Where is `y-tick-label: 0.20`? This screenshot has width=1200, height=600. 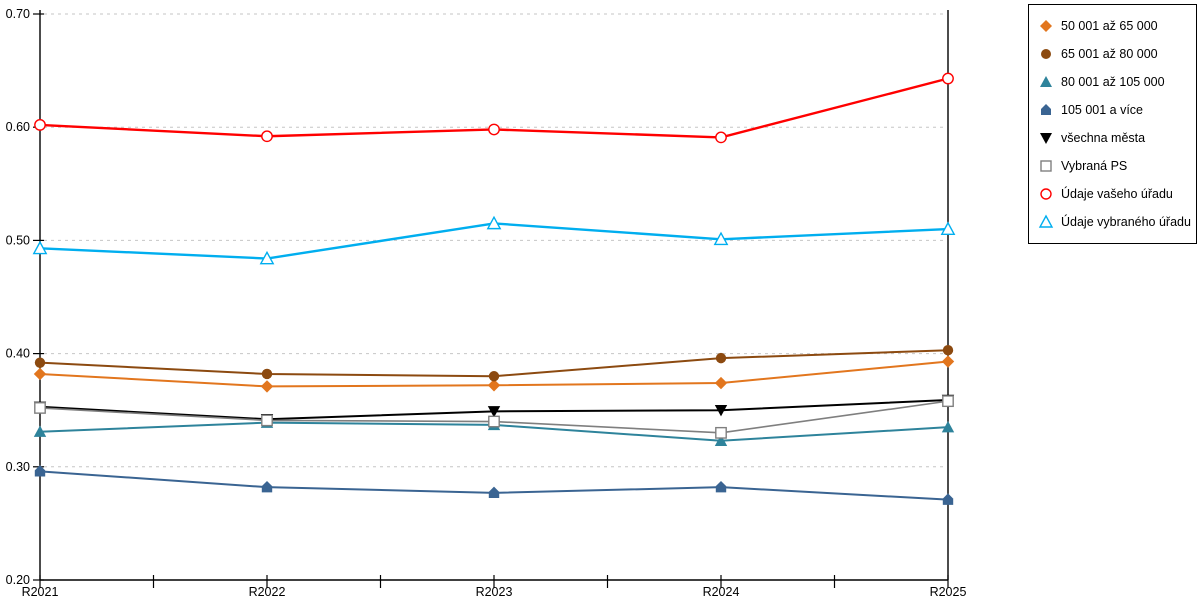 y-tick-label: 0.20 is located at coordinates (18, 580).